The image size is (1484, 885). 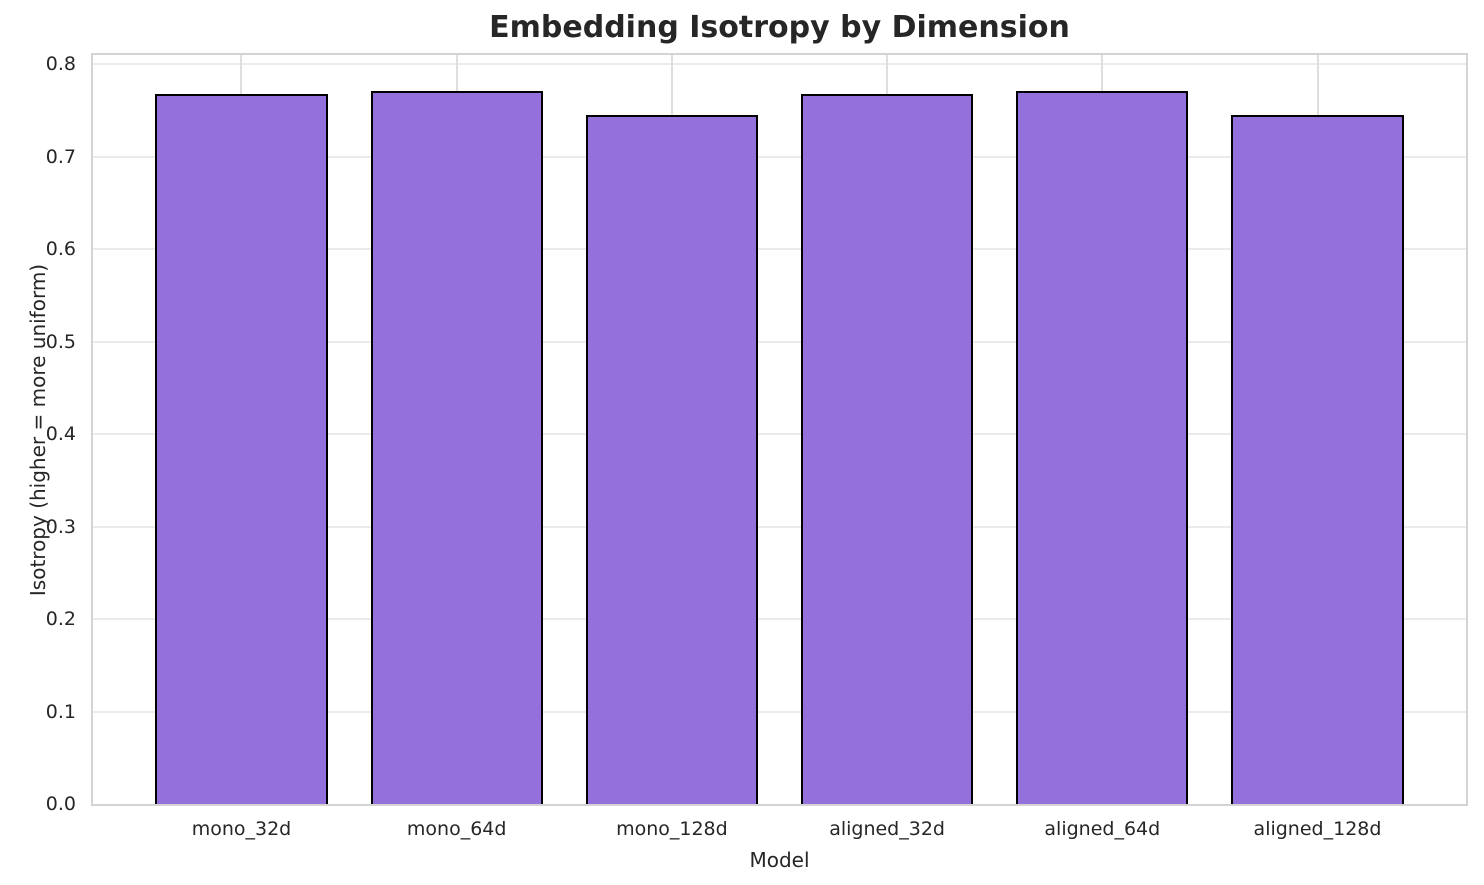 What do you see at coordinates (60, 711) in the screenshot?
I see `y-tick-label: 0.1` at bounding box center [60, 711].